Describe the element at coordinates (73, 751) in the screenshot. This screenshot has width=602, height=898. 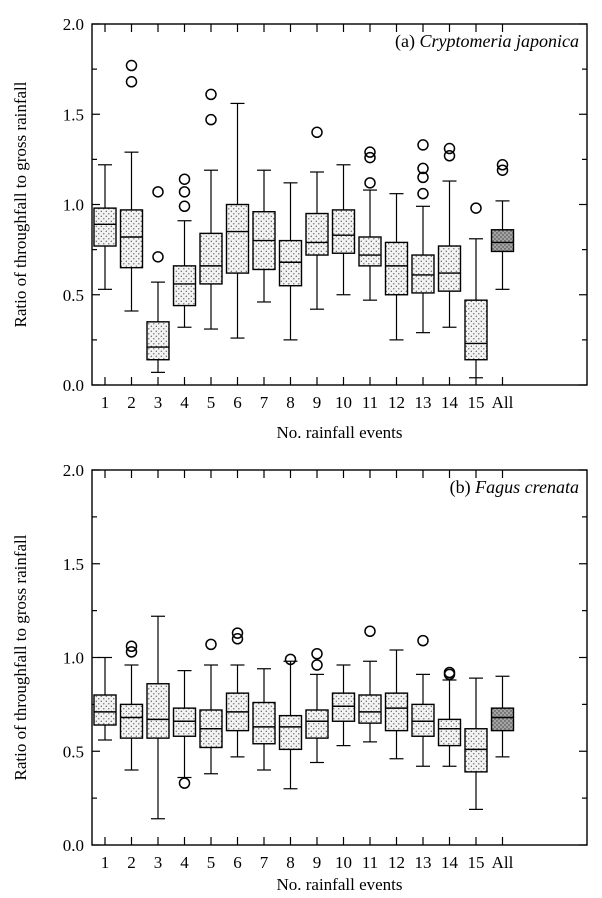
I see `y-tick-label: 0.5` at that location.